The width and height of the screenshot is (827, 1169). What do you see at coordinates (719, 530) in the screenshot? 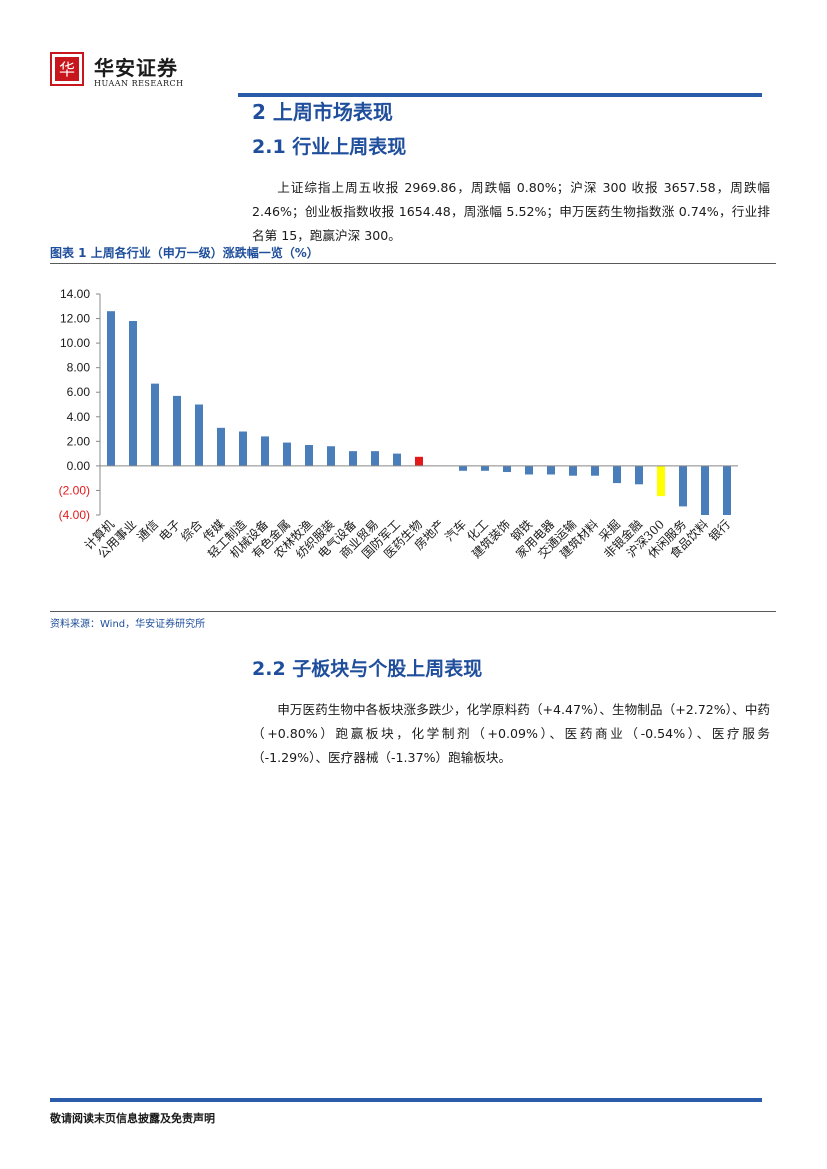
I see `x-tick-label: 银行` at bounding box center [719, 530].